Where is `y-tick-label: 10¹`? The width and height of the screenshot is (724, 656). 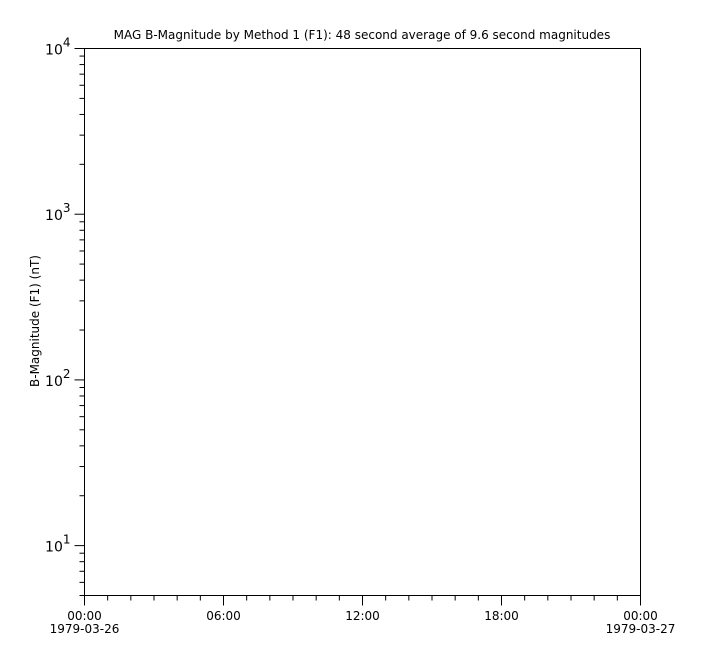
y-tick-label: 10¹ is located at coordinates (57, 544).